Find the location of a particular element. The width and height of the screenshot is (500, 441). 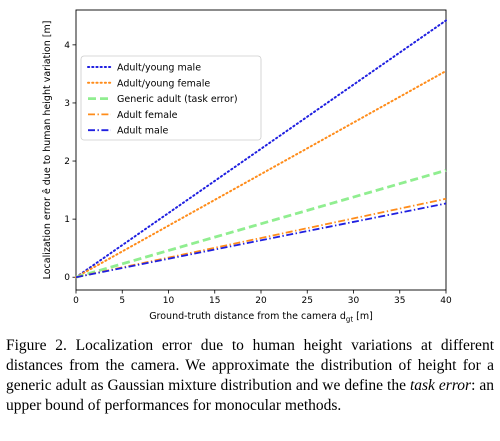

y-tick-label: 2 is located at coordinates (67, 162).